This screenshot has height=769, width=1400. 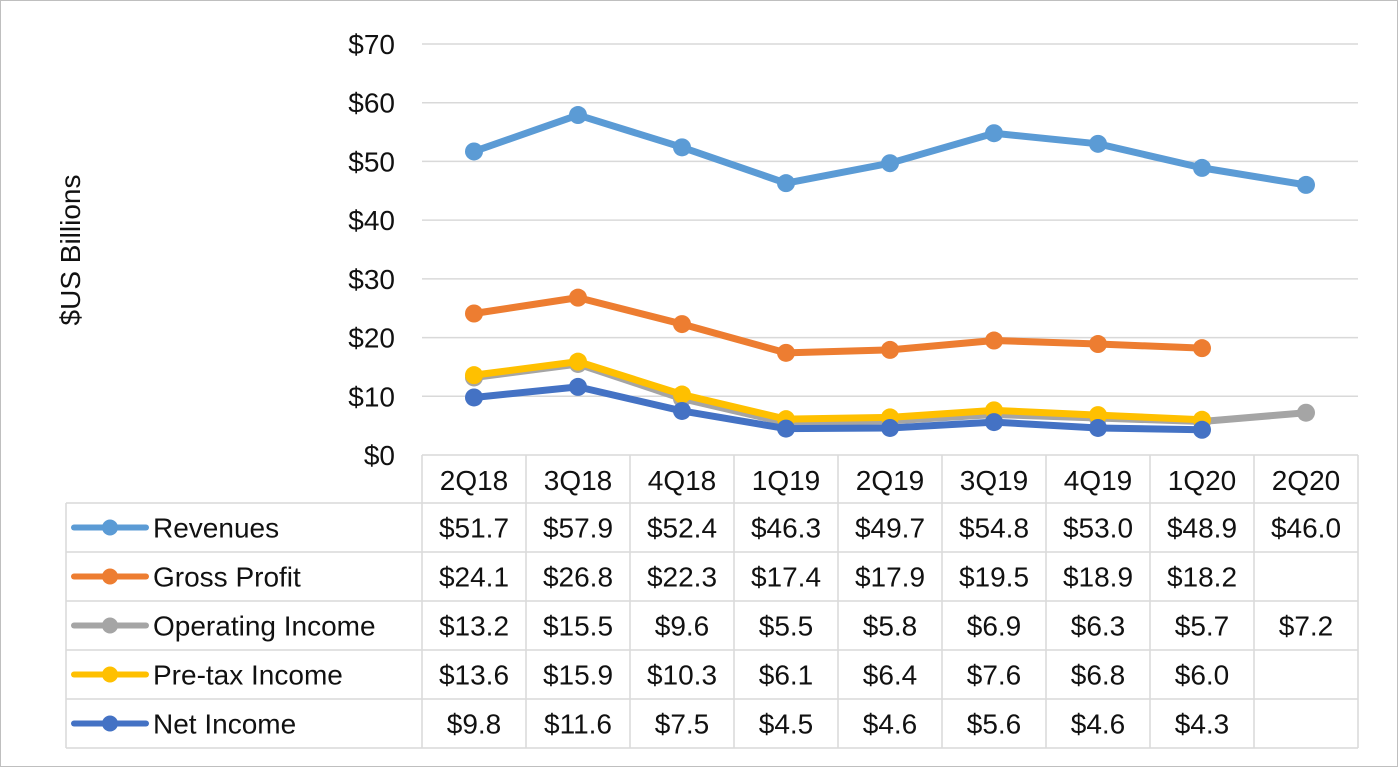 I want to click on legend-series-name: Revenues, so click(x=216, y=528).